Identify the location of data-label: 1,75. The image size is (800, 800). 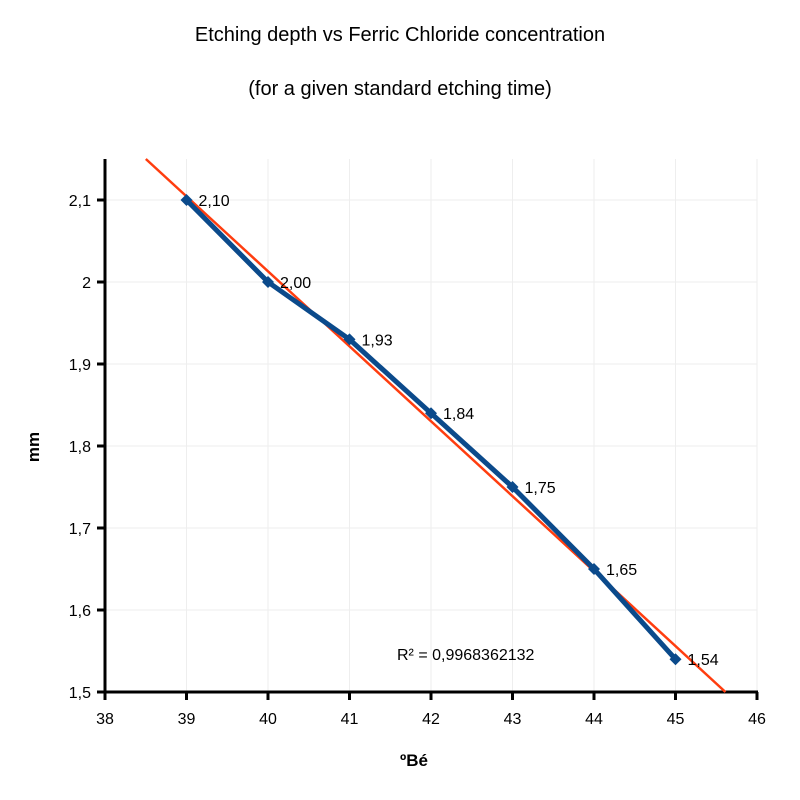
(540, 488).